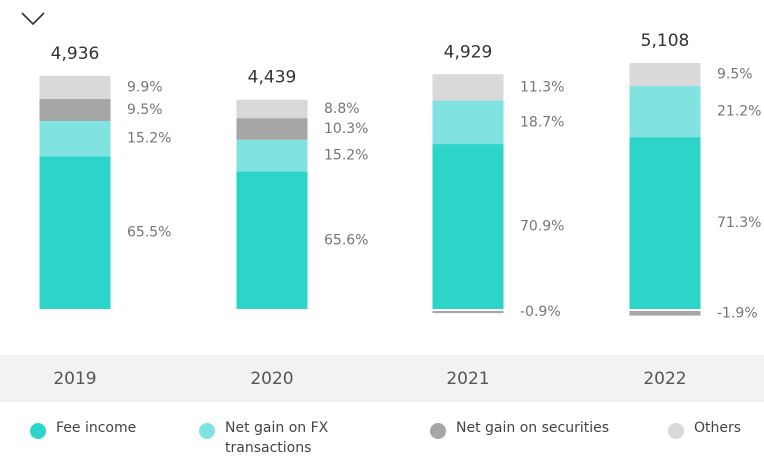 The width and height of the screenshot is (764, 458). Describe the element at coordinates (346, 240) in the screenshot. I see `data-label: 65.6%` at that location.